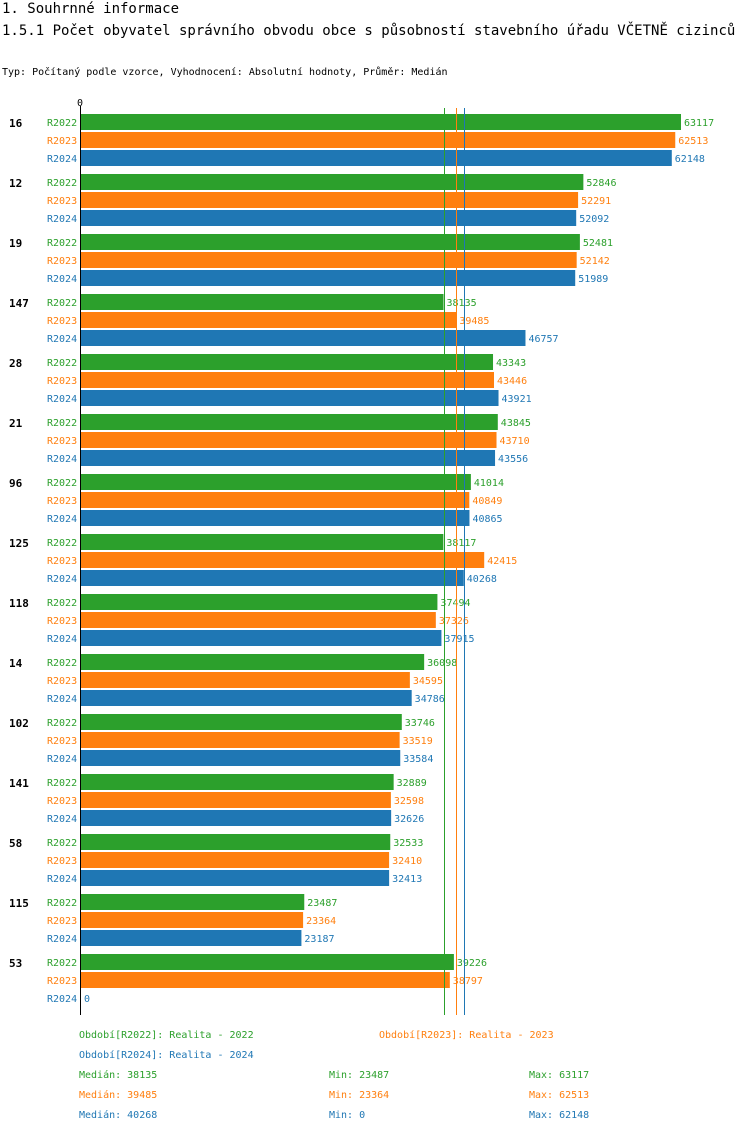 This screenshot has width=750, height=1134. I want to click on data-label: 32410, so click(407, 861).